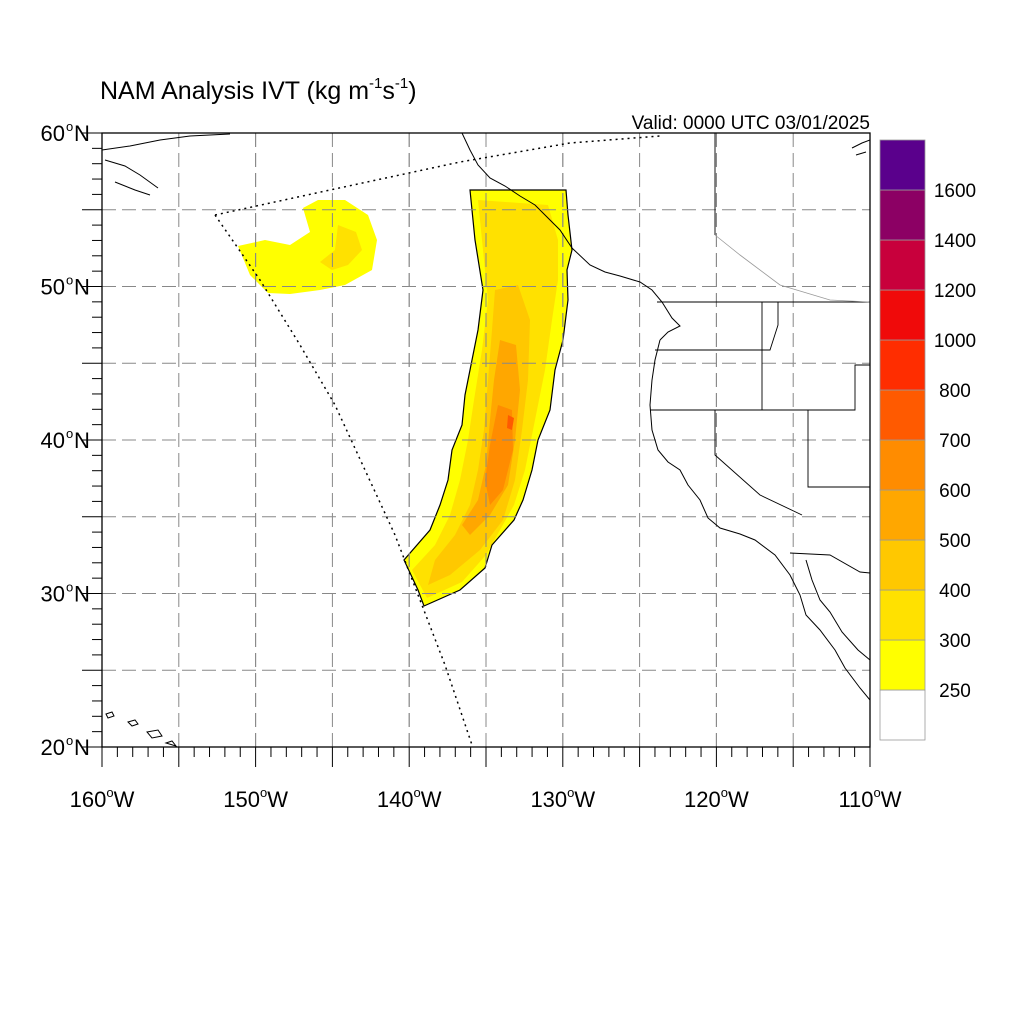 The height and width of the screenshot is (1024, 1024). I want to click on coastline-hawaii, so click(141, 729).